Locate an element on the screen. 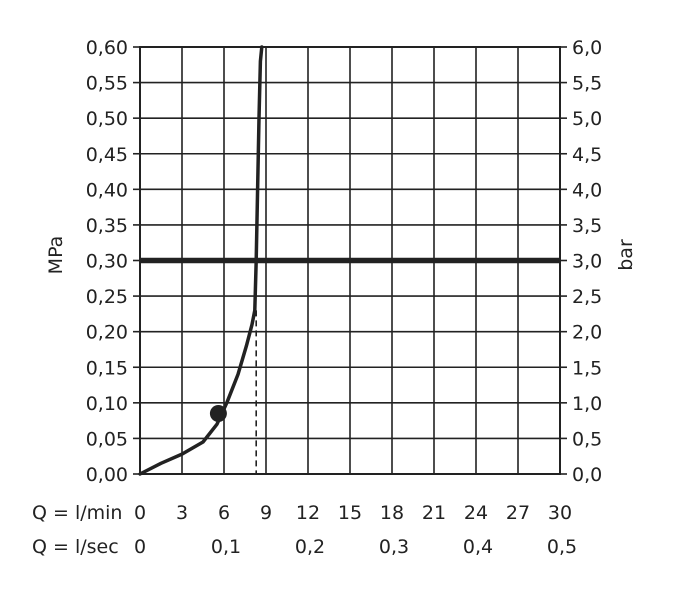 The image size is (677, 600). y-tick-label-right: 3,5 is located at coordinates (587, 226).